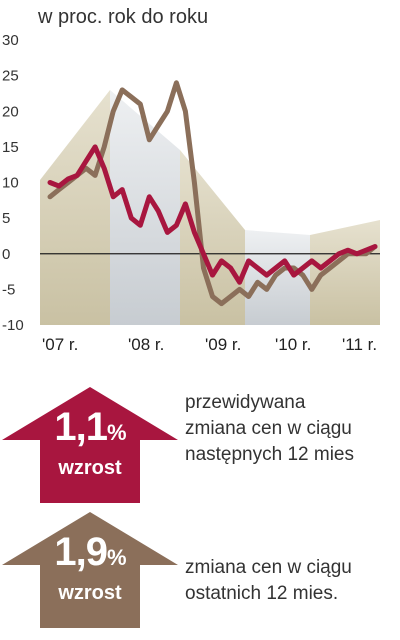  Describe the element at coordinates (6, 254) in the screenshot. I see `y-tick-label: 0` at that location.